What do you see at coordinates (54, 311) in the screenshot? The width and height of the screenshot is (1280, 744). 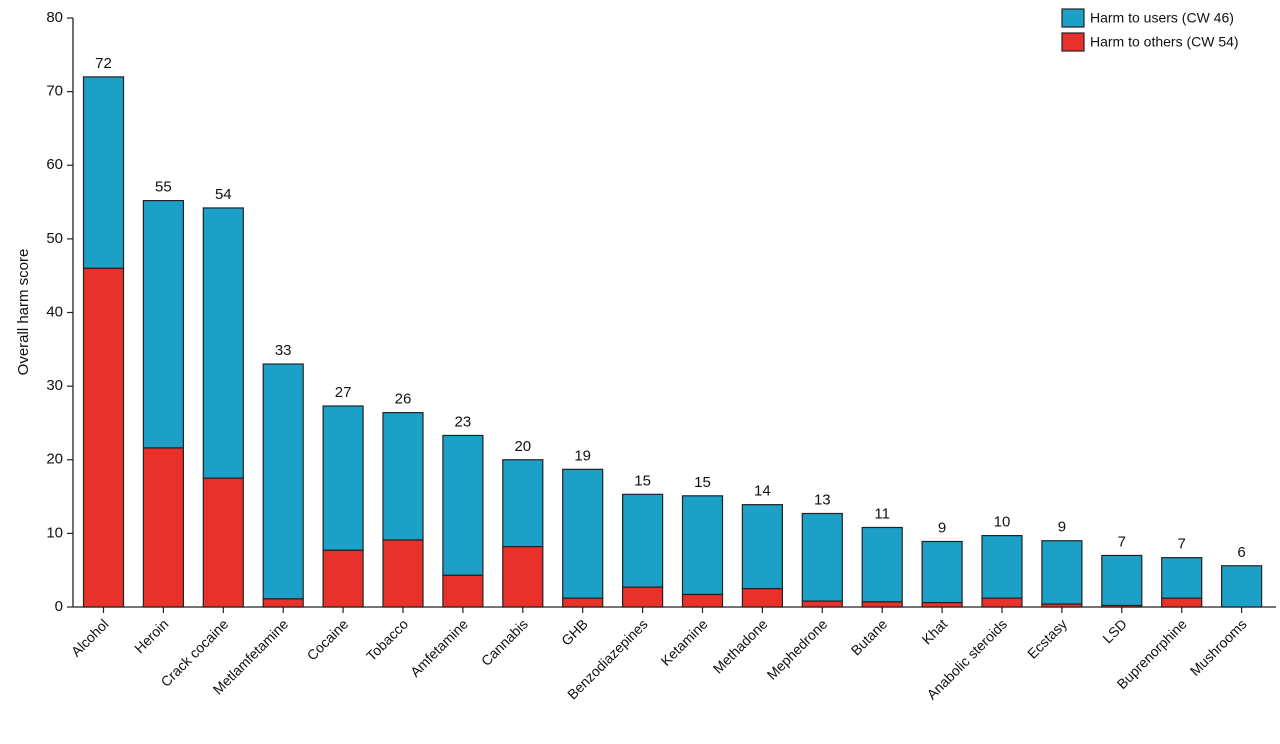 I see `y-tick-label: 40` at bounding box center [54, 311].